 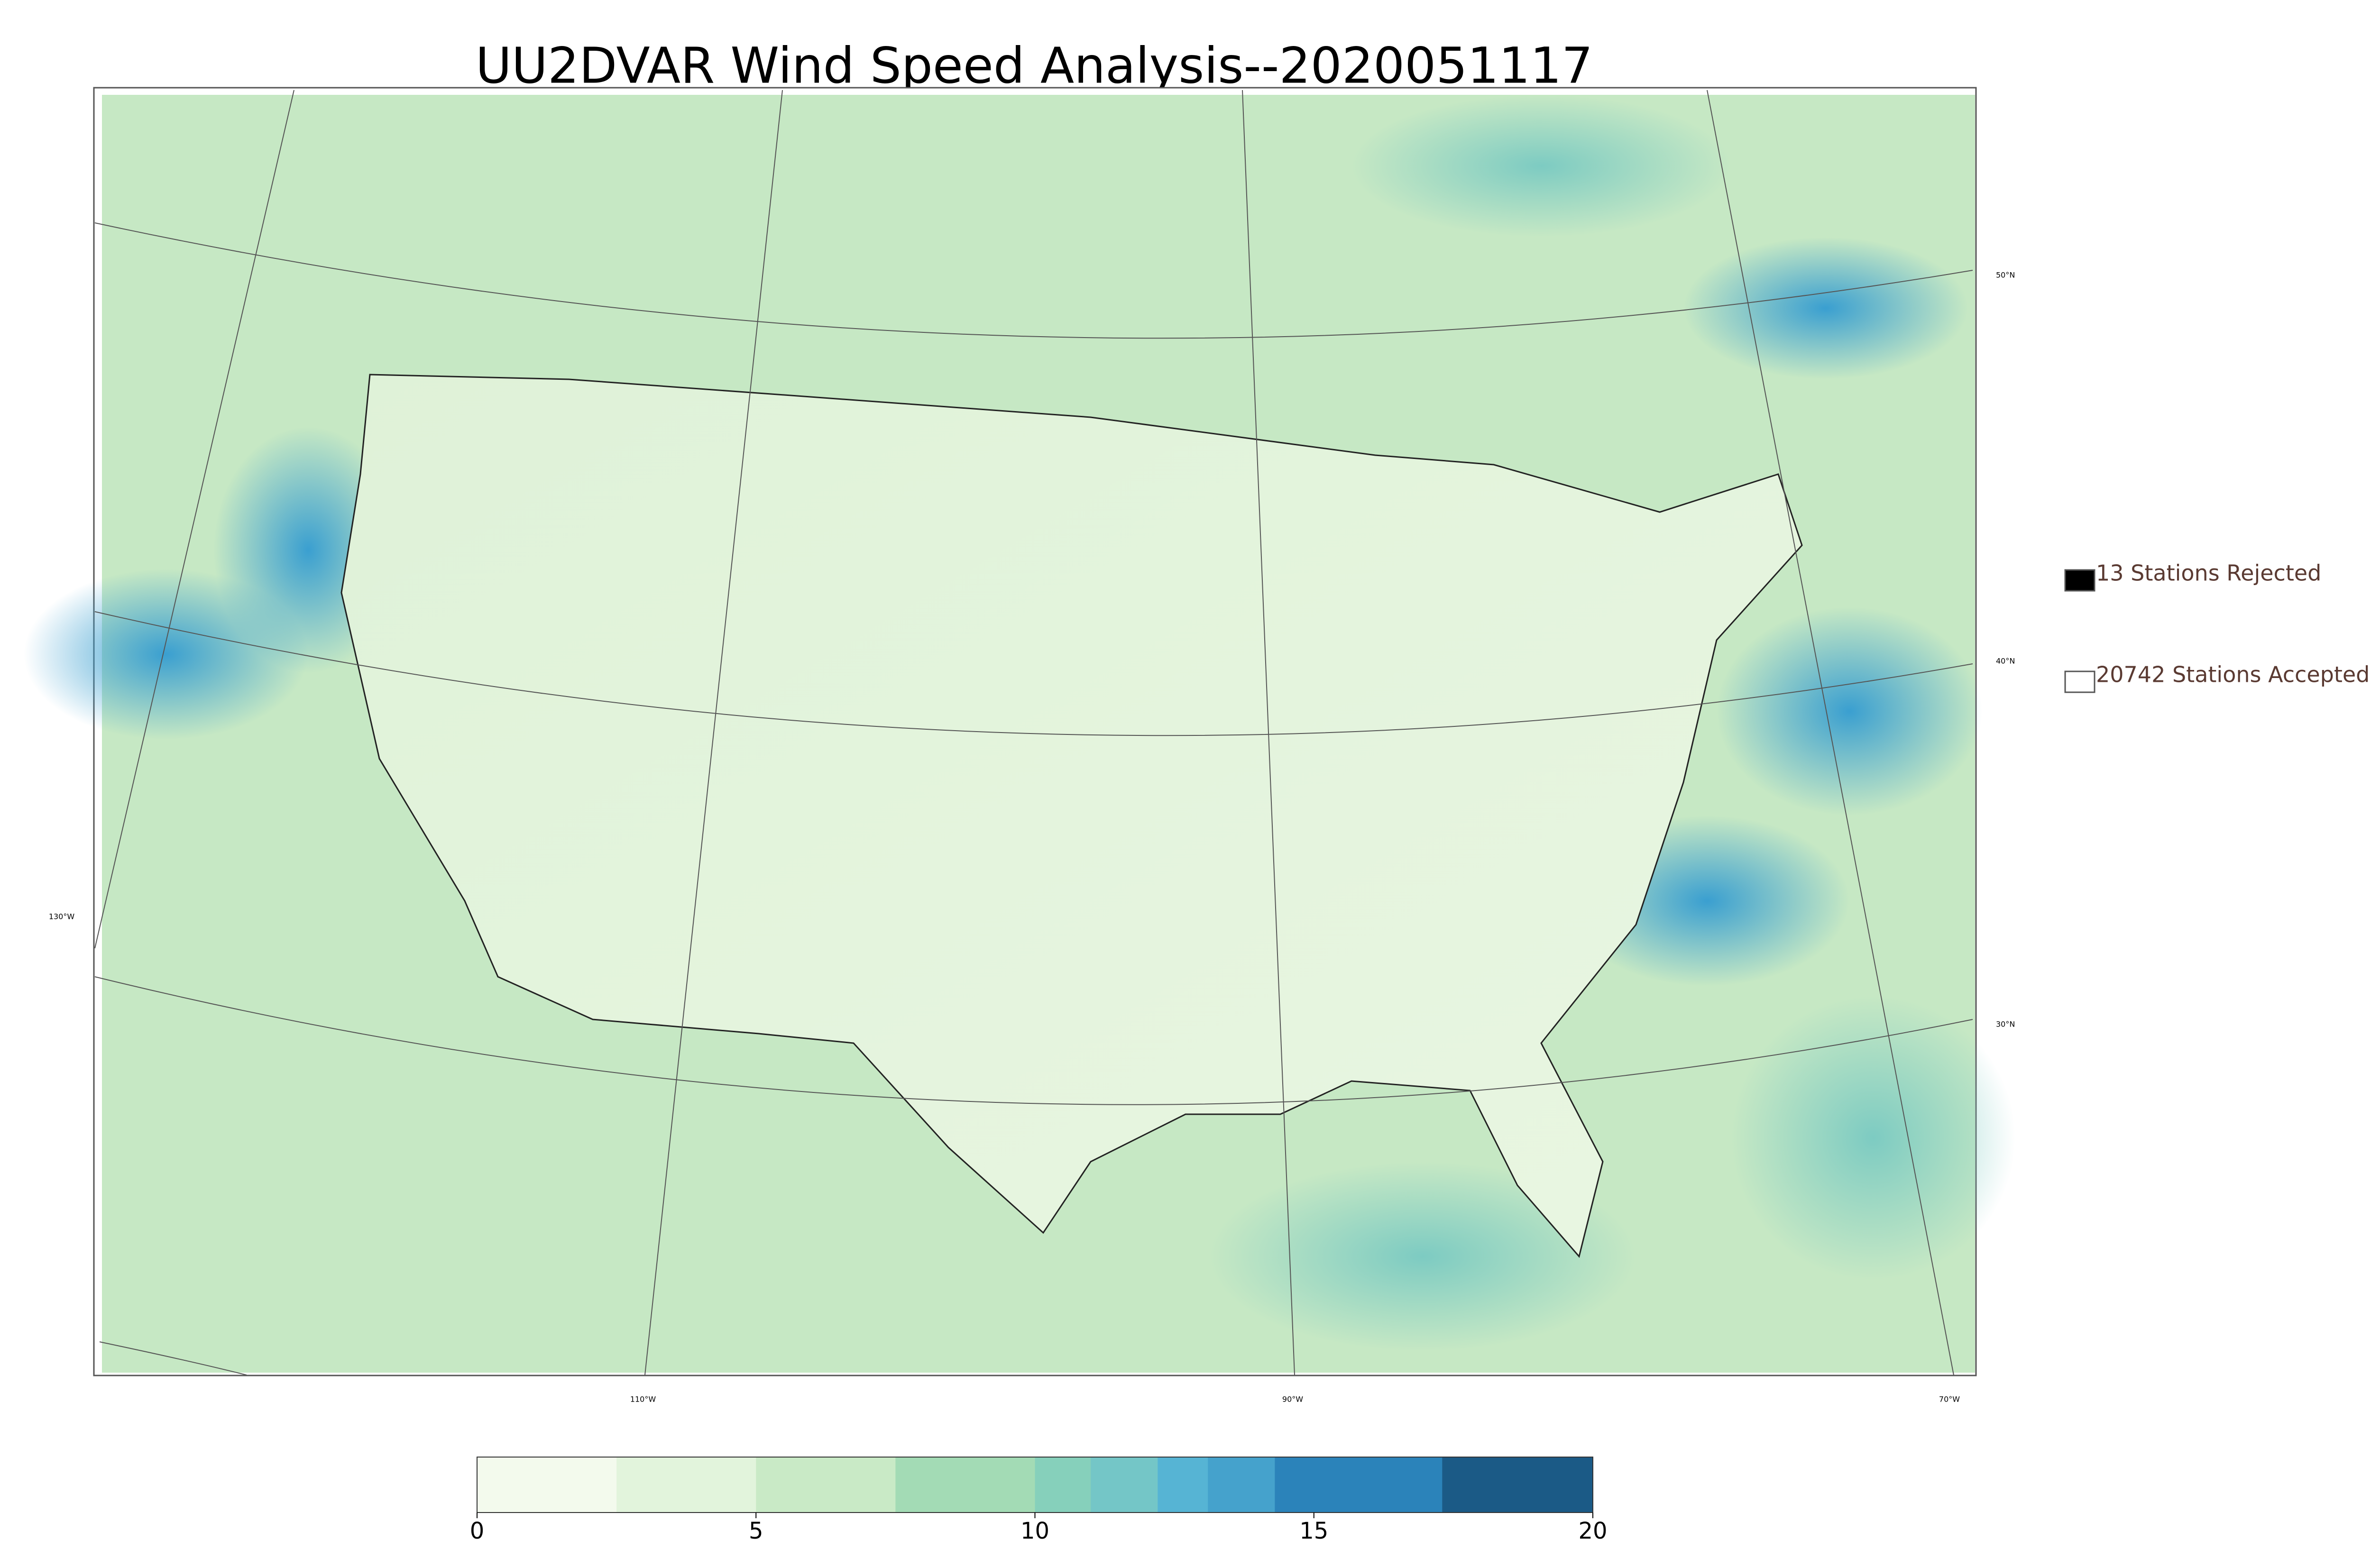 I want to click on colorbar-tick-label: 5, so click(x=756, y=1531).